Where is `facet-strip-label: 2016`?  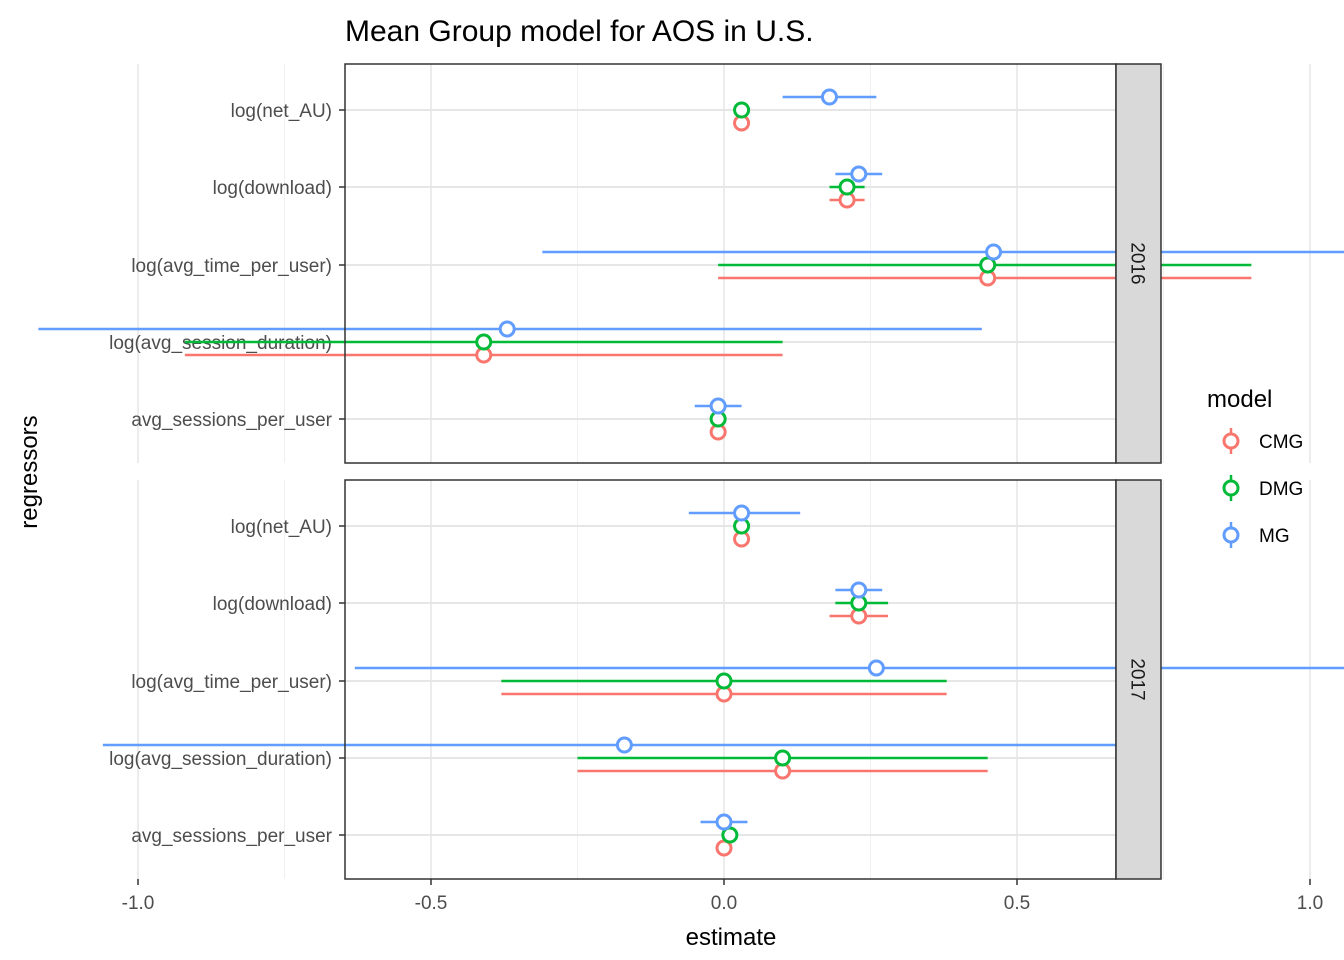 facet-strip-label: 2016 is located at coordinates (1137, 263).